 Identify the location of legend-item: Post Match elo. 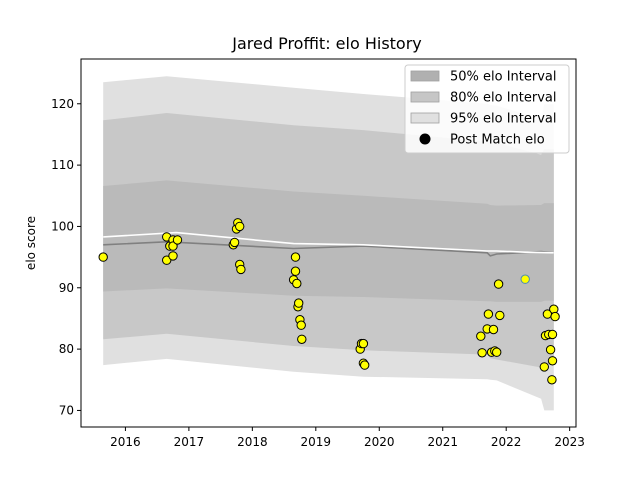
(482, 140).